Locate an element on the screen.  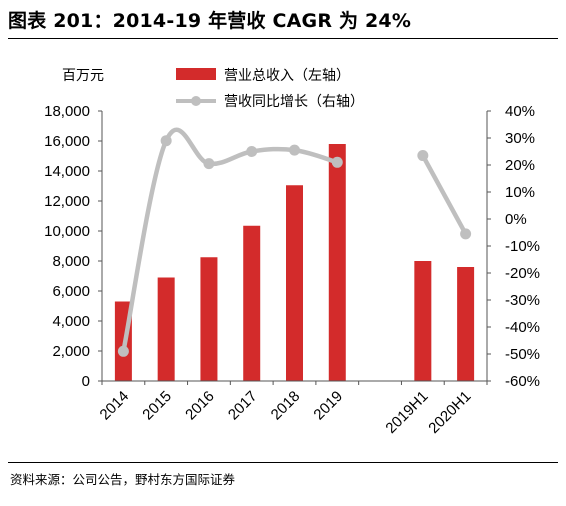
bar-2018 is located at coordinates (294, 283).